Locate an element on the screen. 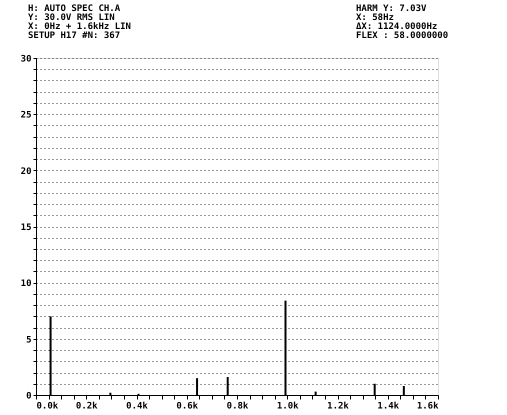 Image resolution: width=507 pixels, height=415 pixels. y-tick-label: 25 is located at coordinates (26, 115).